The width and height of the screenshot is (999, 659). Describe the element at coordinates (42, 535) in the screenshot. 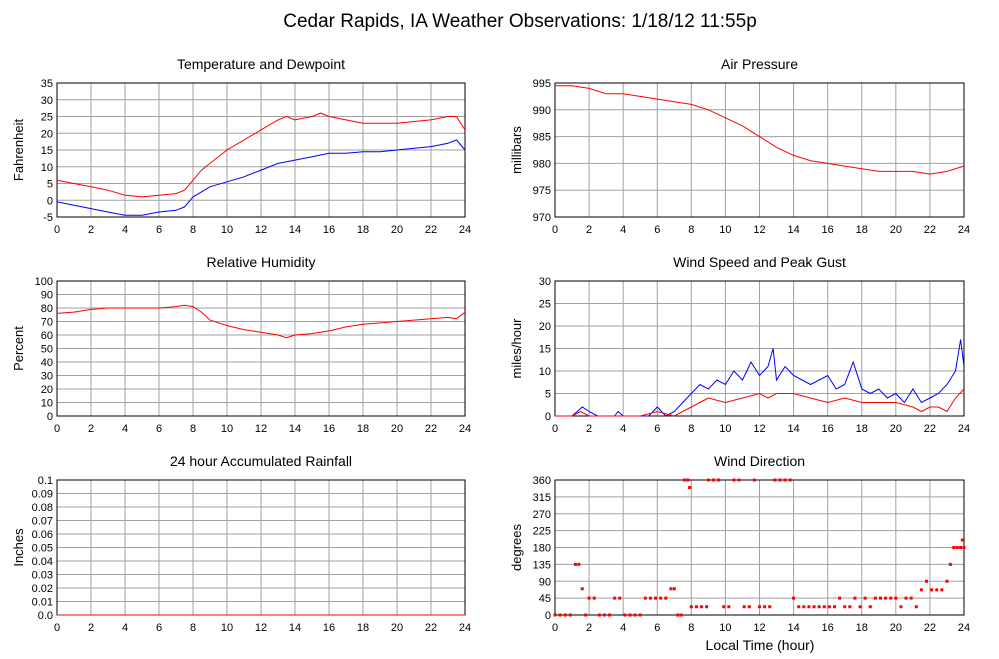

I see `rain-ytick-label: 0.06` at that location.